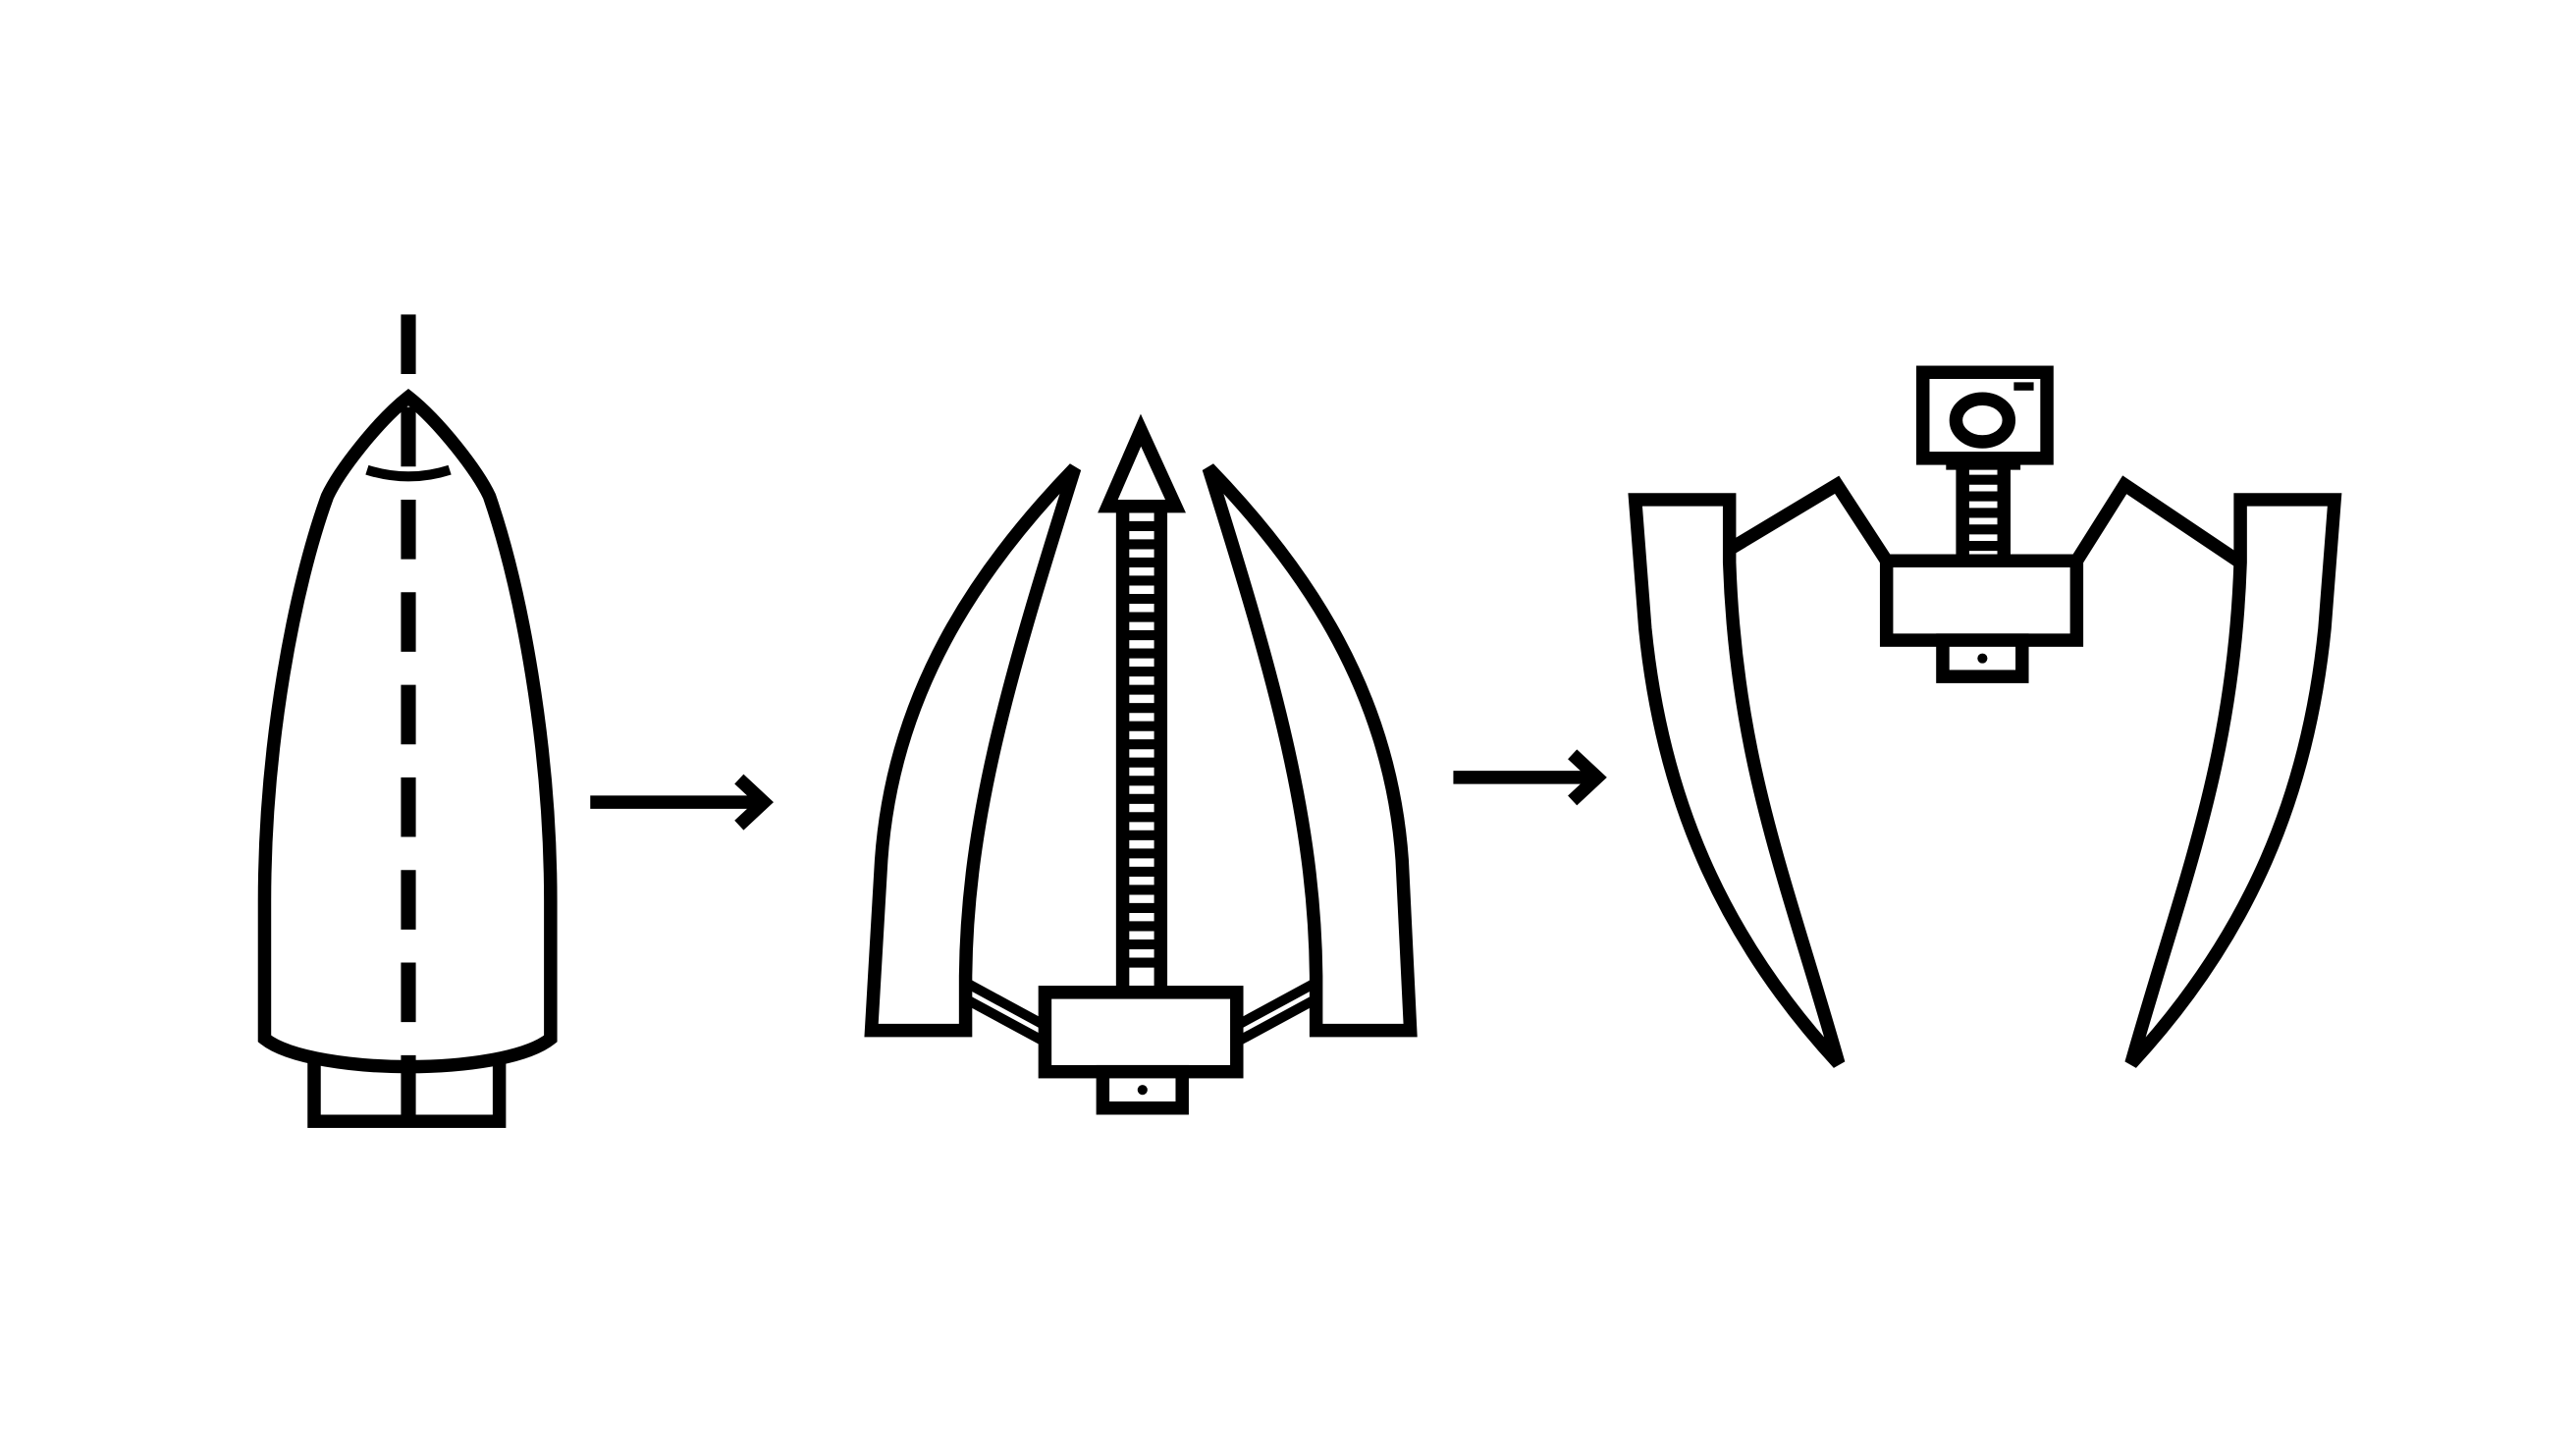 Image resolution: width=2576 pixels, height=1449 pixels. Describe the element at coordinates (1809, 519) in the screenshot. I see `left-arm` at that location.